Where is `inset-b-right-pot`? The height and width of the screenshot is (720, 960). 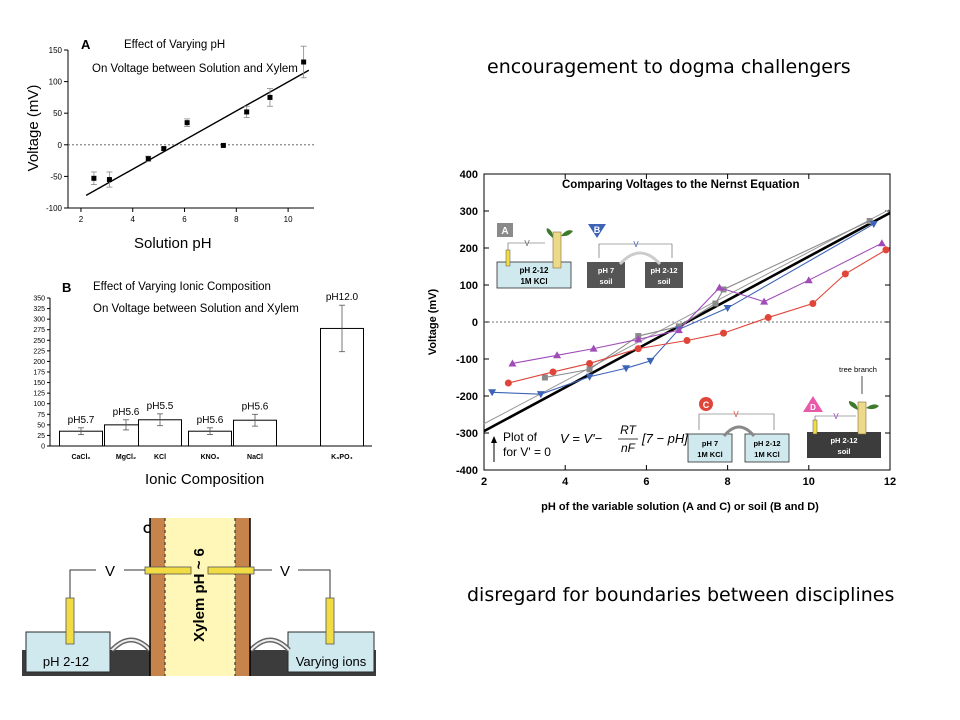
inset-b-right-pot is located at coordinates (664, 275).